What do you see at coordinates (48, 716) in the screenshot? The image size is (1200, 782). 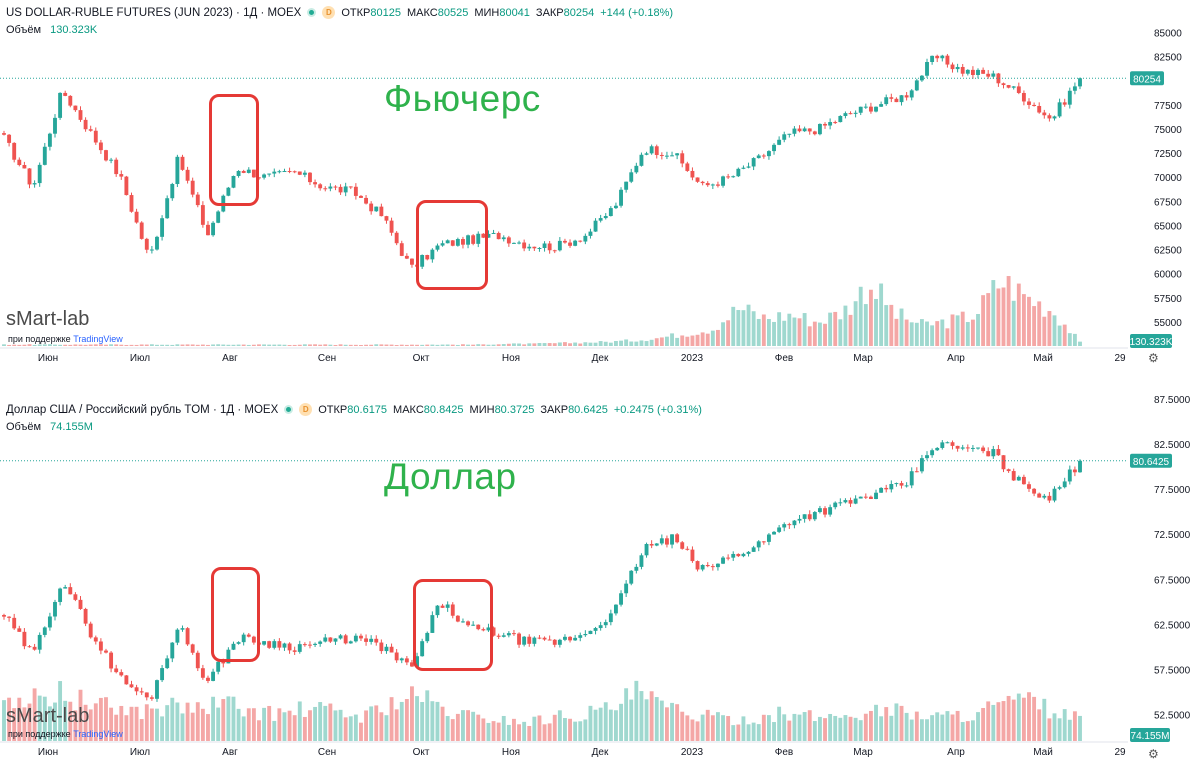 I see `smartlab-logo: sMart-lab` at bounding box center [48, 716].